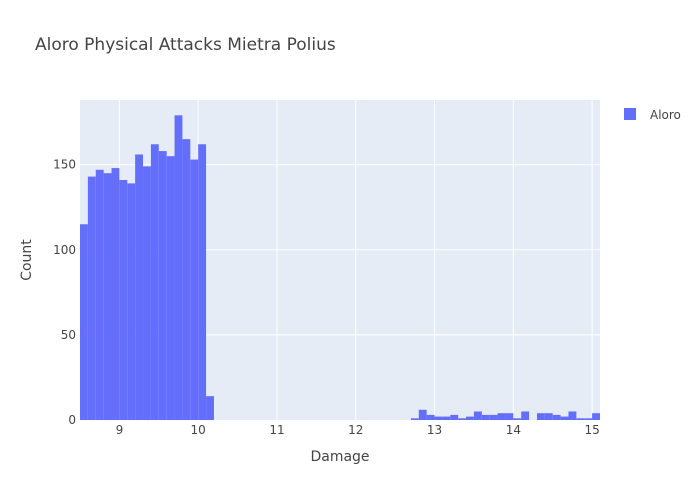 The height and width of the screenshot is (500, 700). Describe the element at coordinates (64, 250) in the screenshot. I see `y-tick-label: 100` at that location.